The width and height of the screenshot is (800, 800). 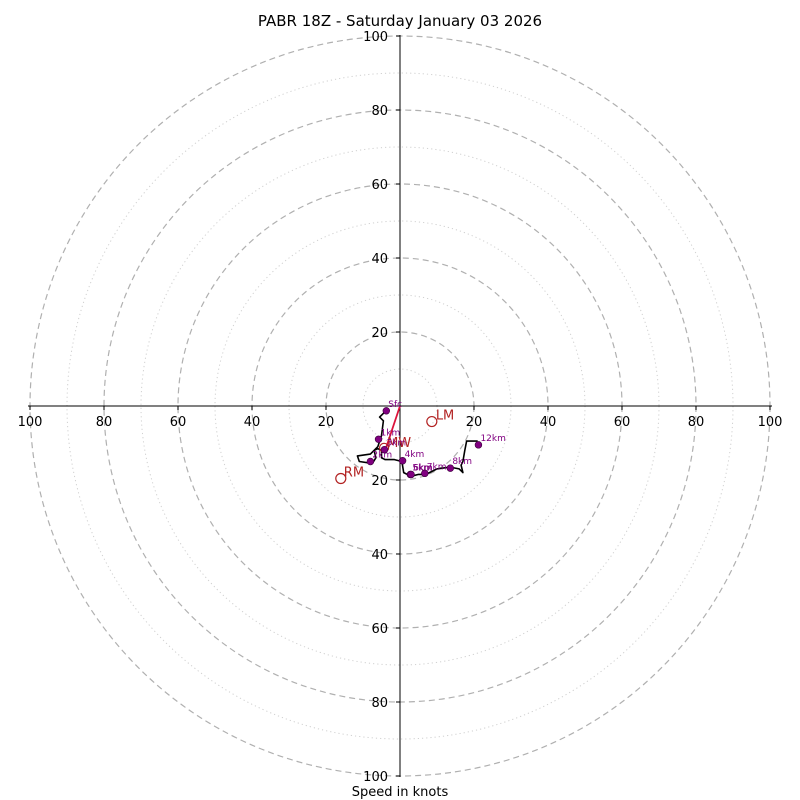 I want to click on height-label-6km: 6km, so click(x=423, y=468).